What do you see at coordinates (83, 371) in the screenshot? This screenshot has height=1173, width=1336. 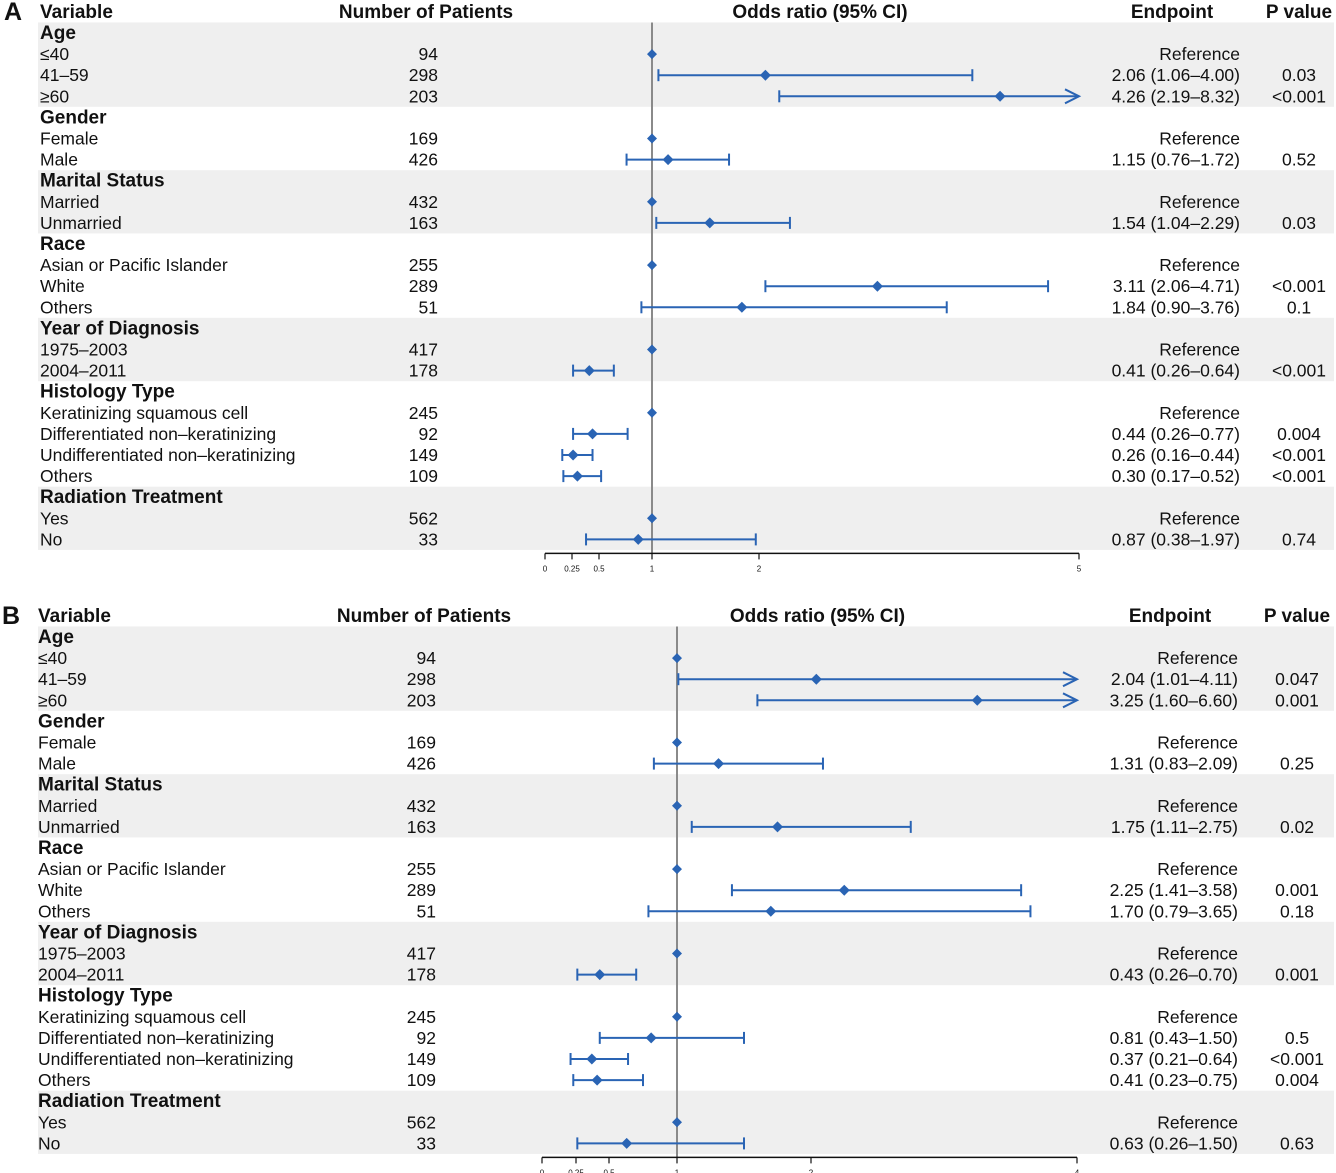 I see `row-label: 2004–2011` at bounding box center [83, 371].